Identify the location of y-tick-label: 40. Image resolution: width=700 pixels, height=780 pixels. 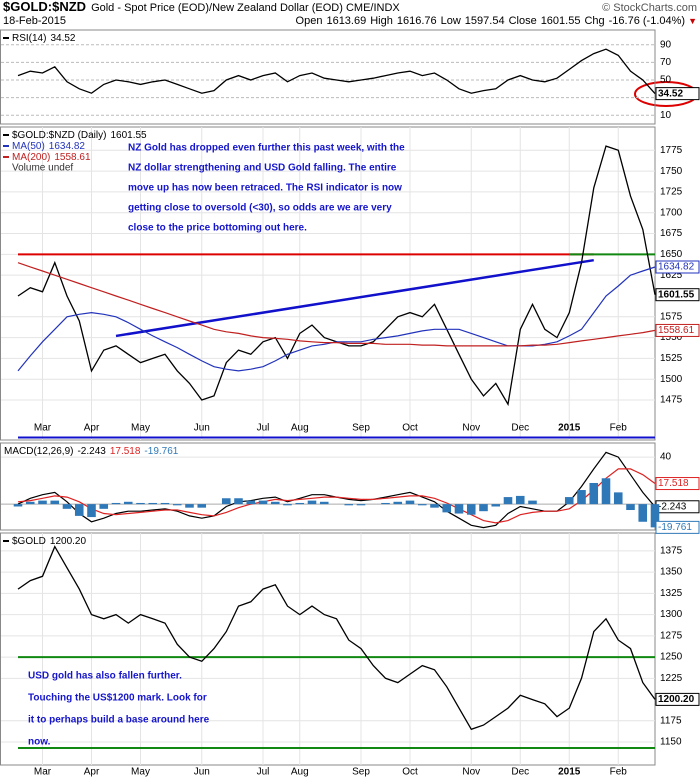
(666, 457).